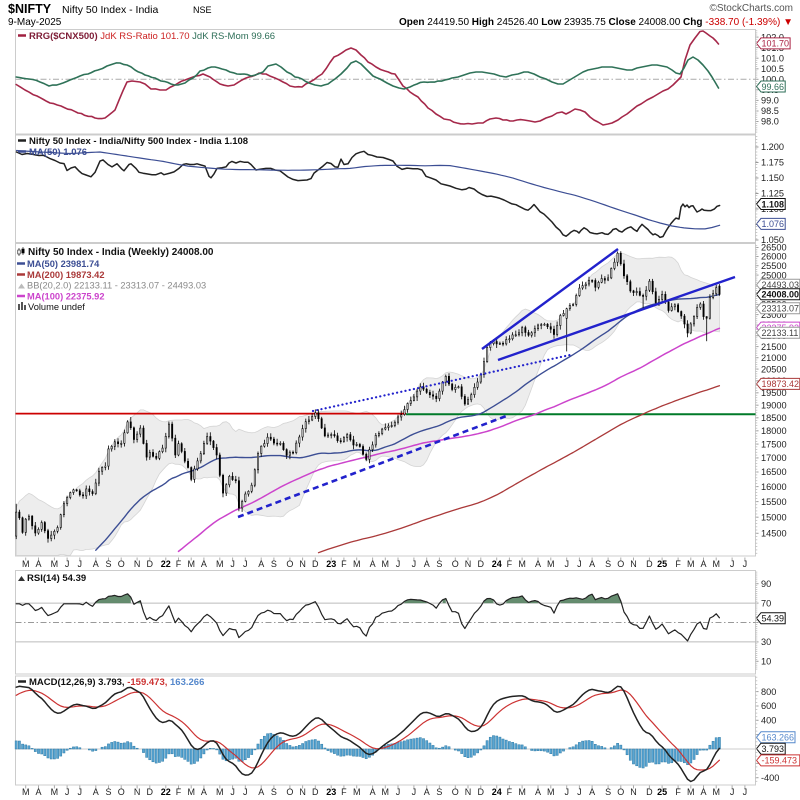 This screenshot has width=800, height=800. Describe the element at coordinates (781, 309) in the screenshot. I see `svg-text: 23313.07` at that location.